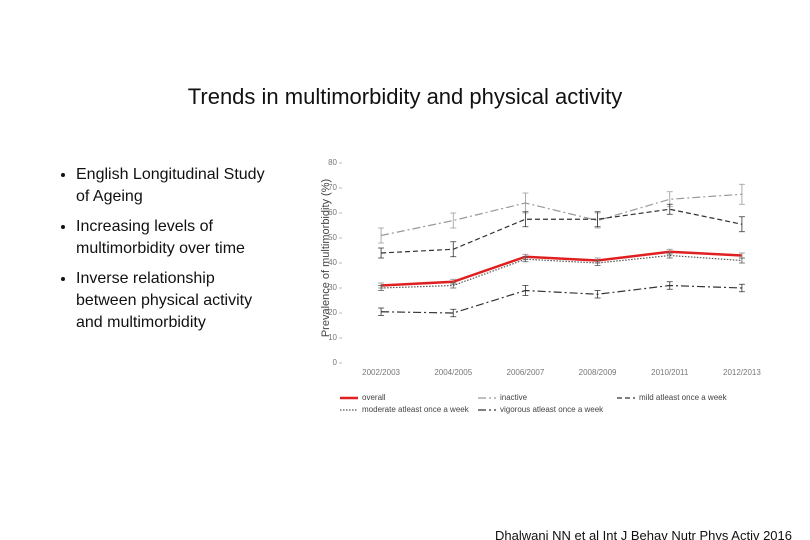  Describe the element at coordinates (326, 258) in the screenshot. I see `y-axis-label: Prevalence of multimorbidity (%)` at that location.